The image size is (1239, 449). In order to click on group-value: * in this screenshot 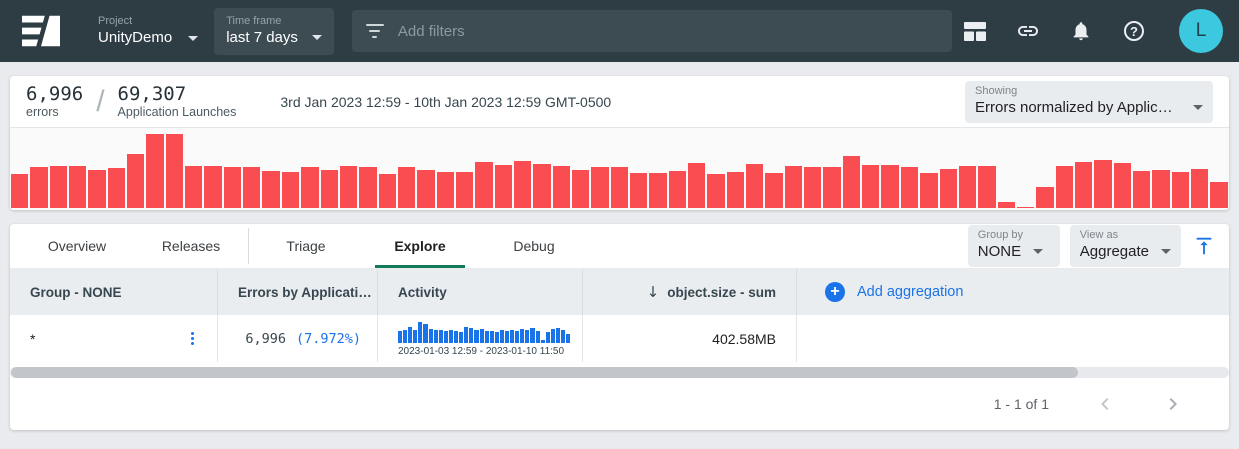, I will do `click(33, 338)`.